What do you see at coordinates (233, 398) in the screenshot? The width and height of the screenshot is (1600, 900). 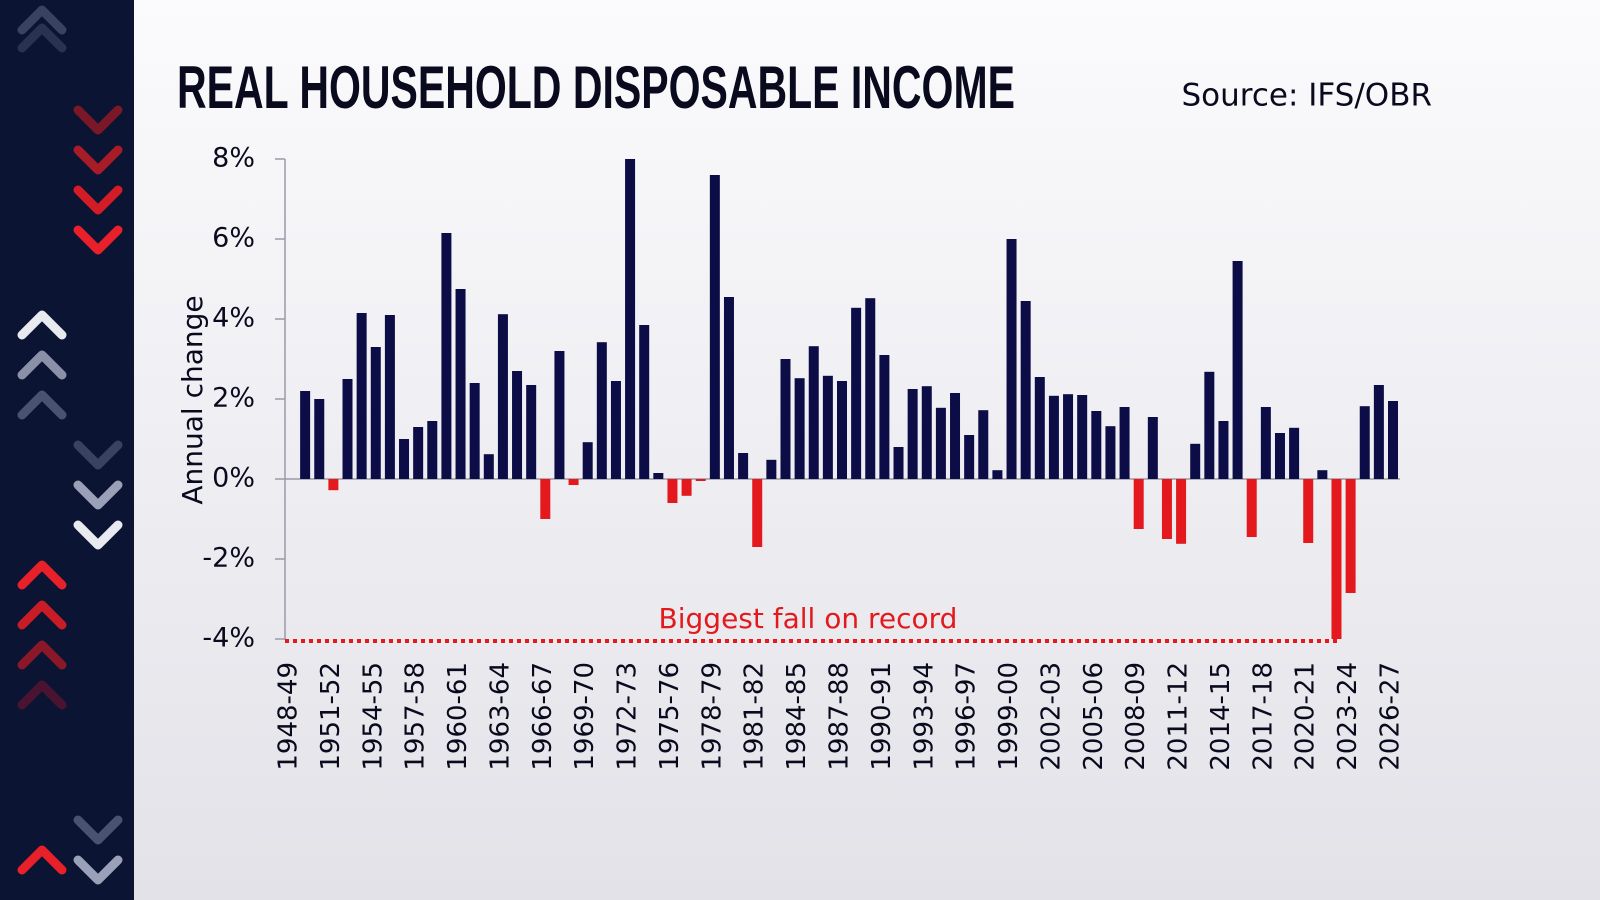 I see `y-tick-label: 2%` at bounding box center [233, 398].